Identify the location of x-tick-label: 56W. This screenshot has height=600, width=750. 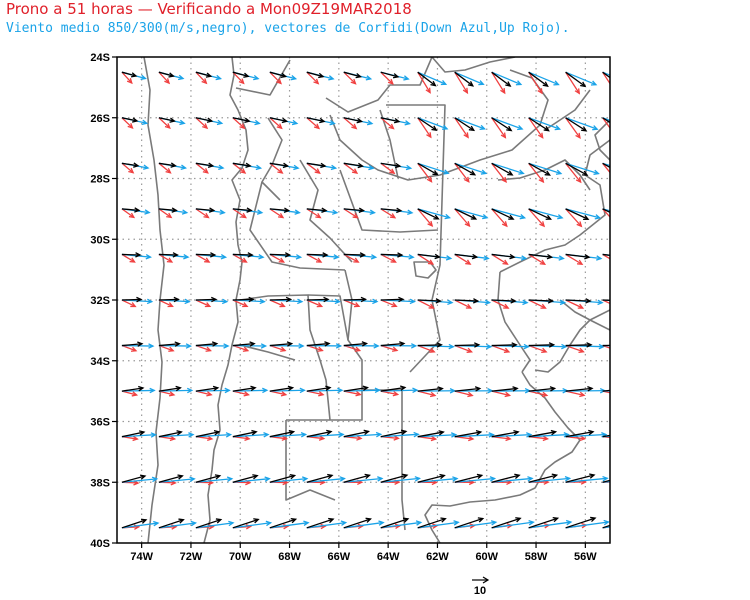
(585, 557).